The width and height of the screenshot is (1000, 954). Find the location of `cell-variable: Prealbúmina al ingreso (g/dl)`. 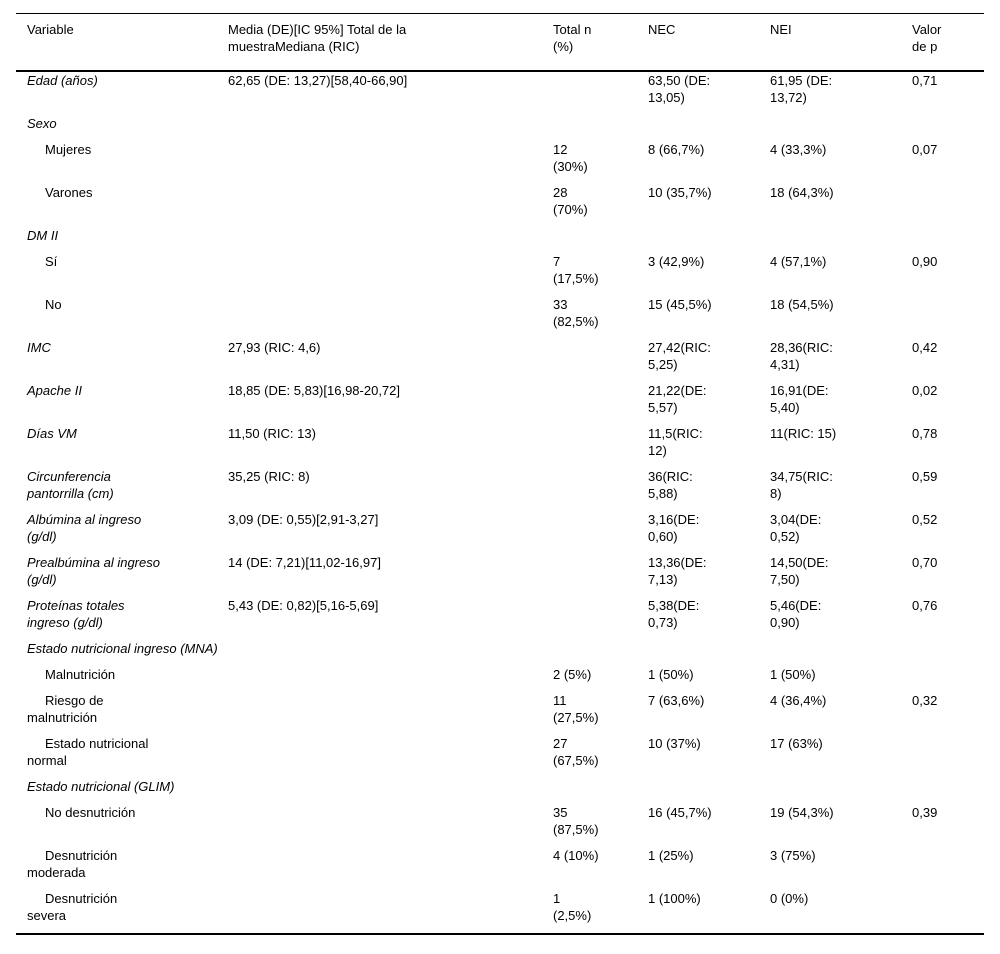

cell-variable: Prealbúmina al ingreso (g/dl) is located at coordinates (93, 571).